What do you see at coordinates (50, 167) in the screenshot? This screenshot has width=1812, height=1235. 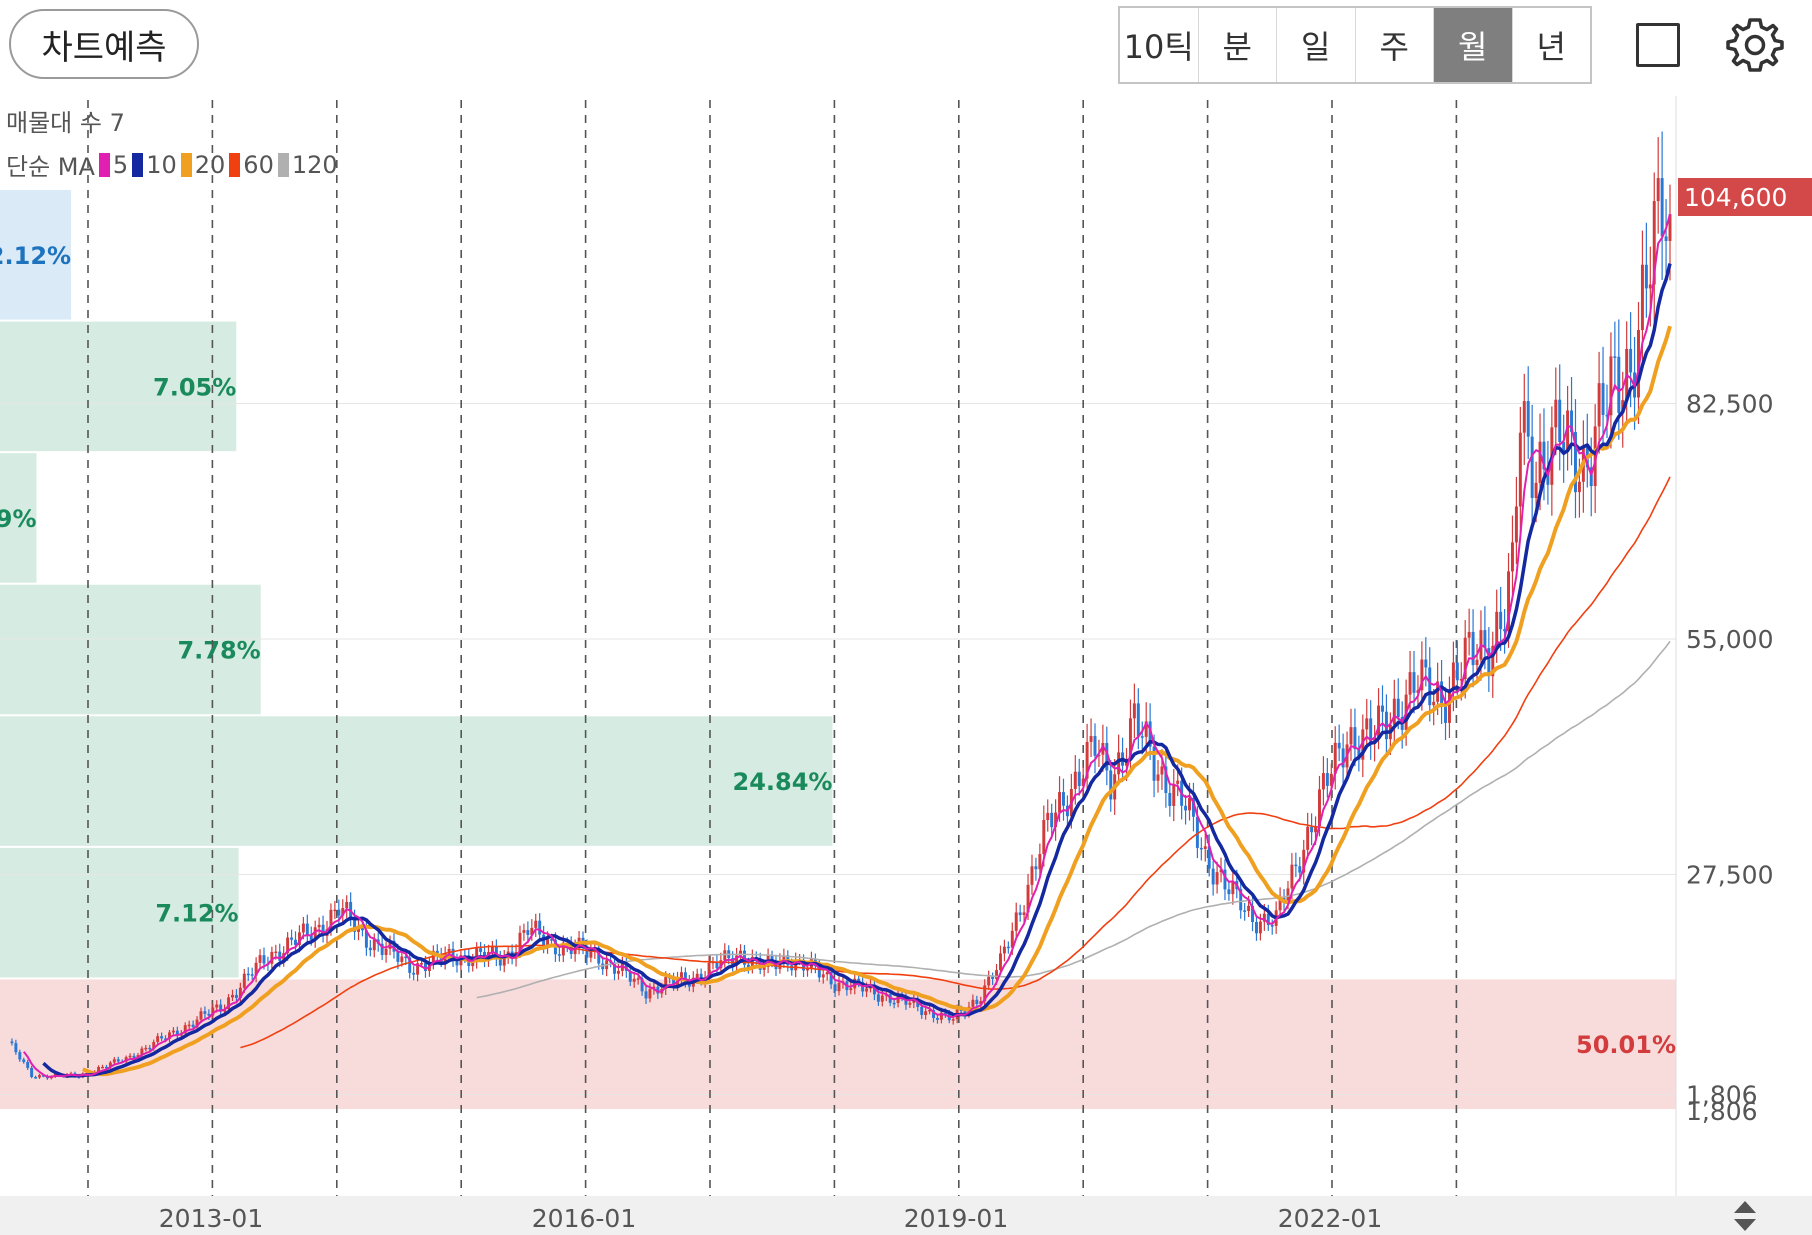 I see `ma-legend-label: 단순 MA` at bounding box center [50, 167].